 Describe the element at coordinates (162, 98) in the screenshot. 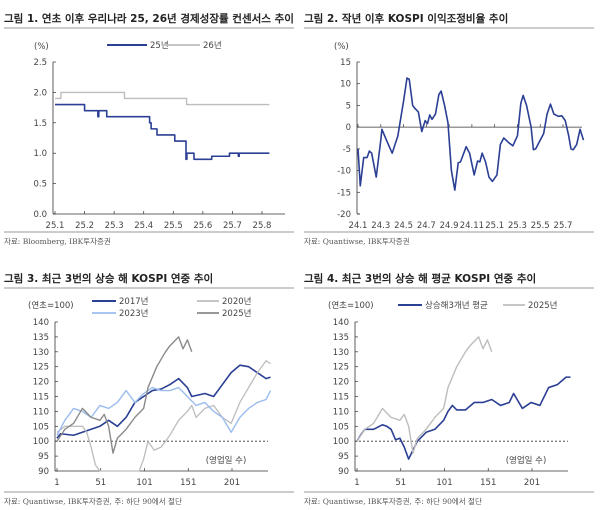

I see `series-line-26년` at that location.